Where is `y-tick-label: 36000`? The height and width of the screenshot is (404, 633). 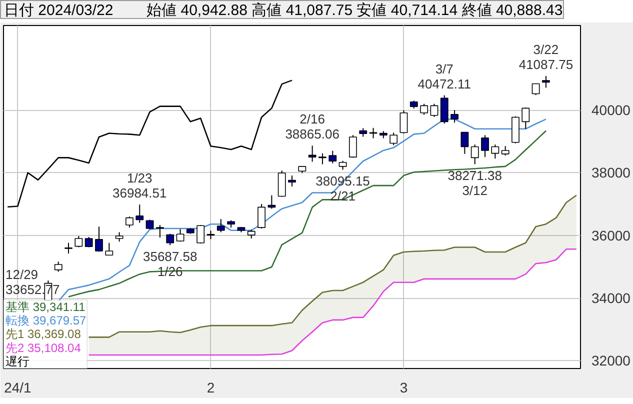 y-tick-label: 36000 is located at coordinates (611, 235).